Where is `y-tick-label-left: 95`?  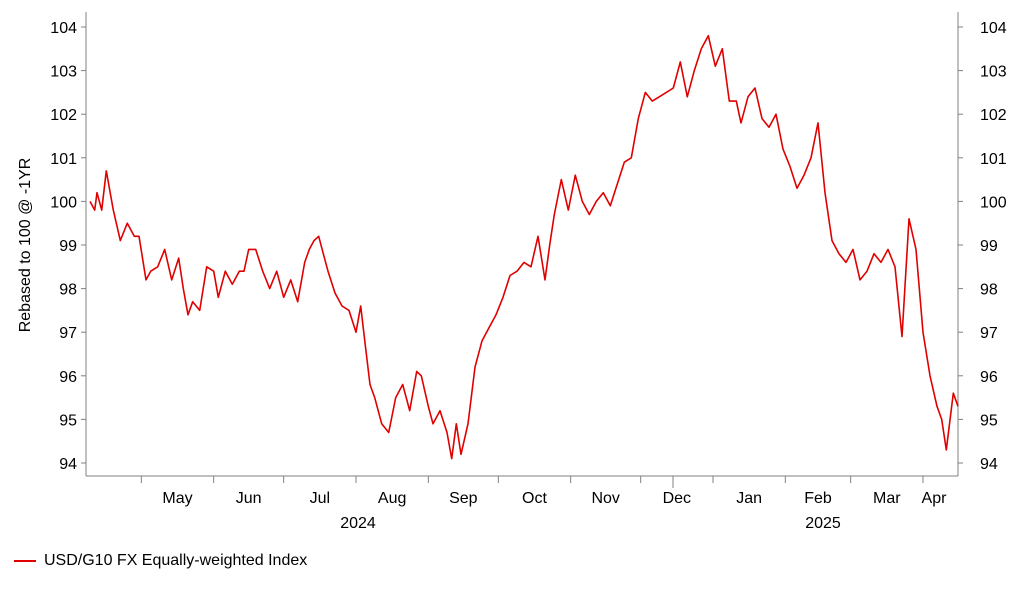
y-tick-label-left: 95 is located at coordinates (68, 420).